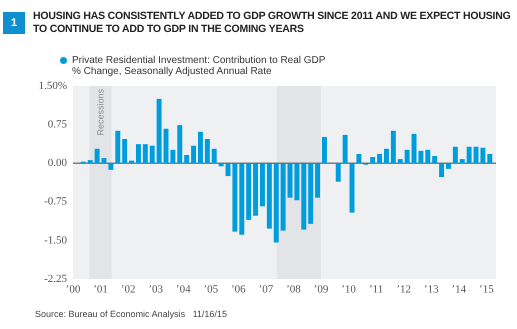 This screenshot has width=517, height=329. What do you see at coordinates (238, 289) in the screenshot?
I see `x-tick-label: ’06` at bounding box center [238, 289].